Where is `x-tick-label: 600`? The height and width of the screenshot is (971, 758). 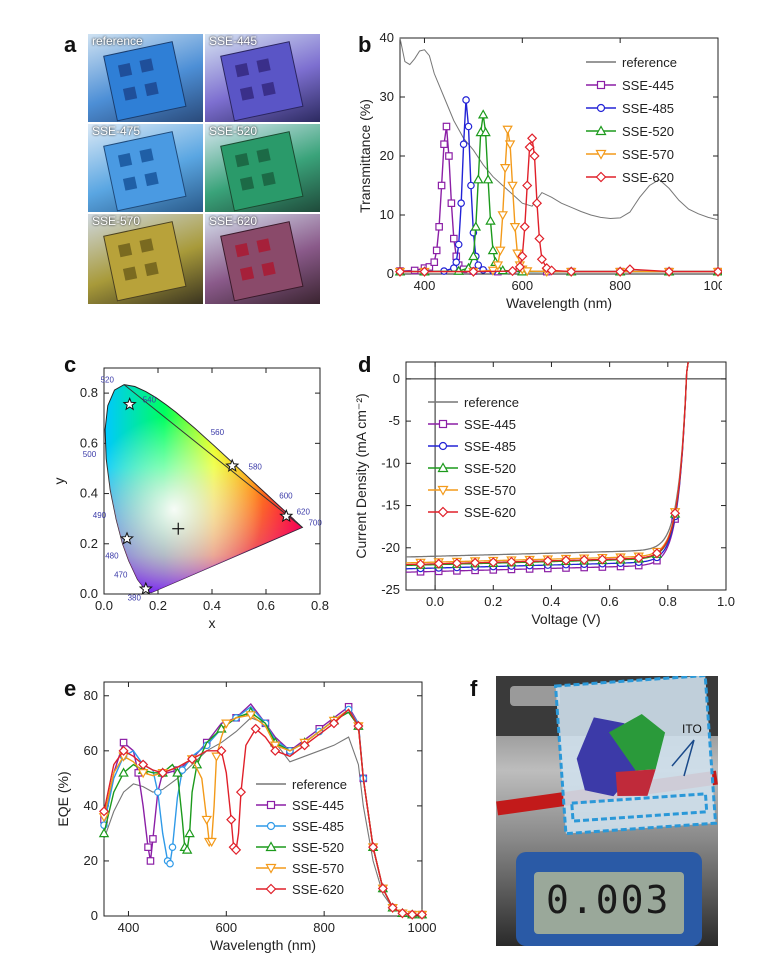 x-tick-label: 600 is located at coordinates (226, 927).